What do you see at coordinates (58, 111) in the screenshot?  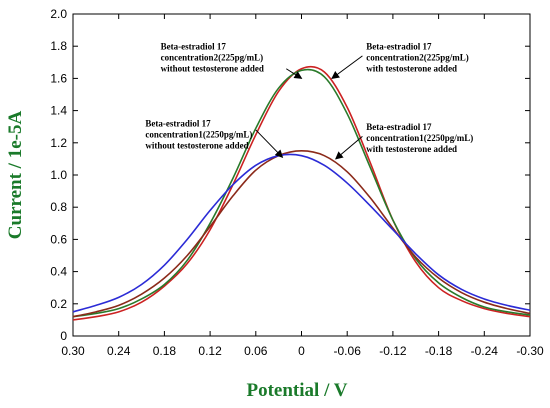 I see `y-tick-label: 1.4` at bounding box center [58, 111].